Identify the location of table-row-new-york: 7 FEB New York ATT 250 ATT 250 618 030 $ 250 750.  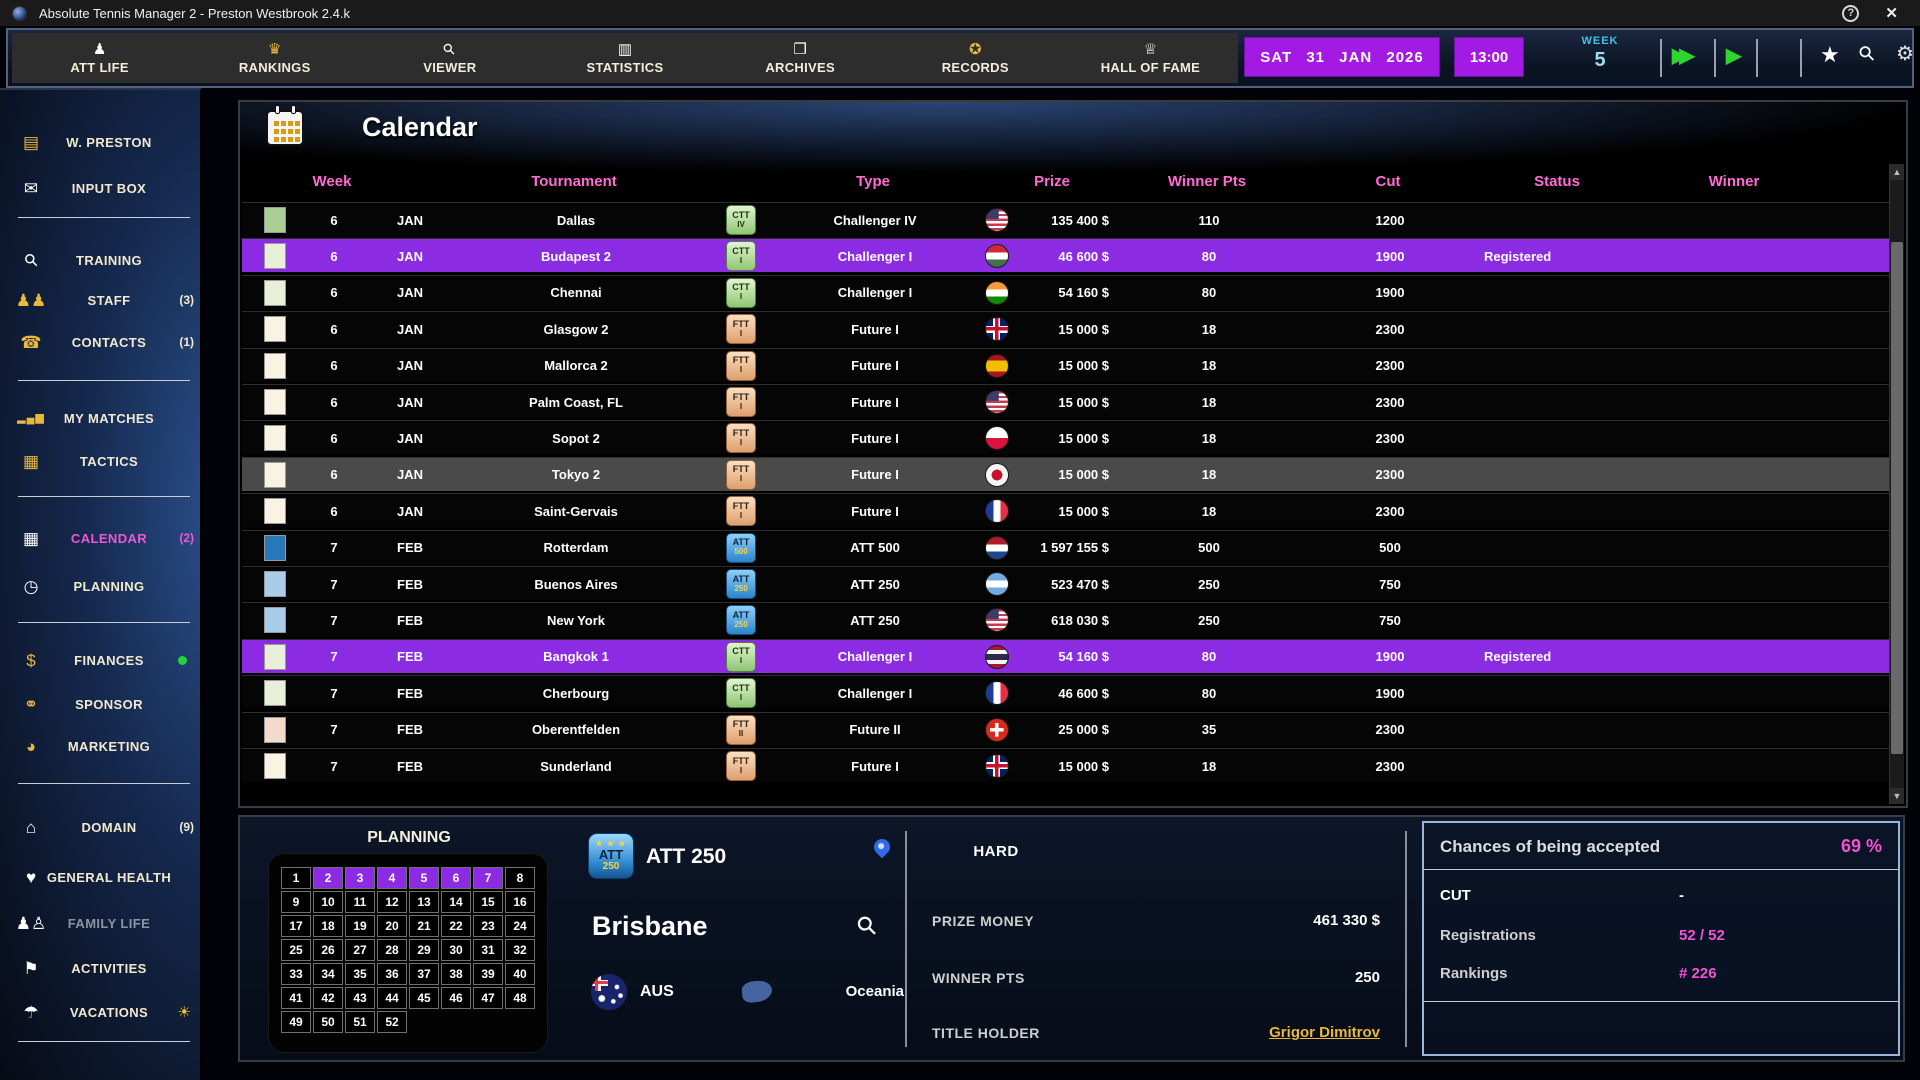
(1066, 619).